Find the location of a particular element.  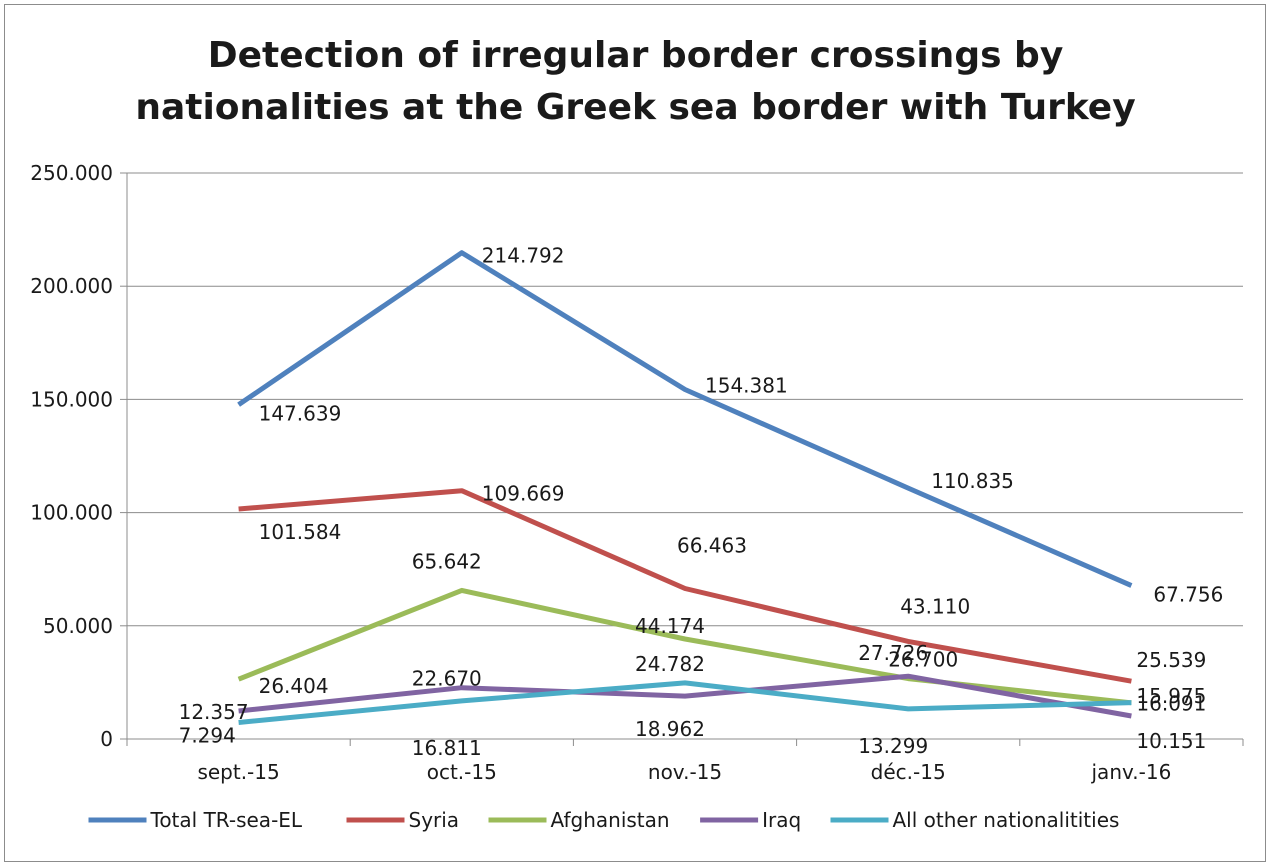

data-label: 13.299 is located at coordinates (893, 746).